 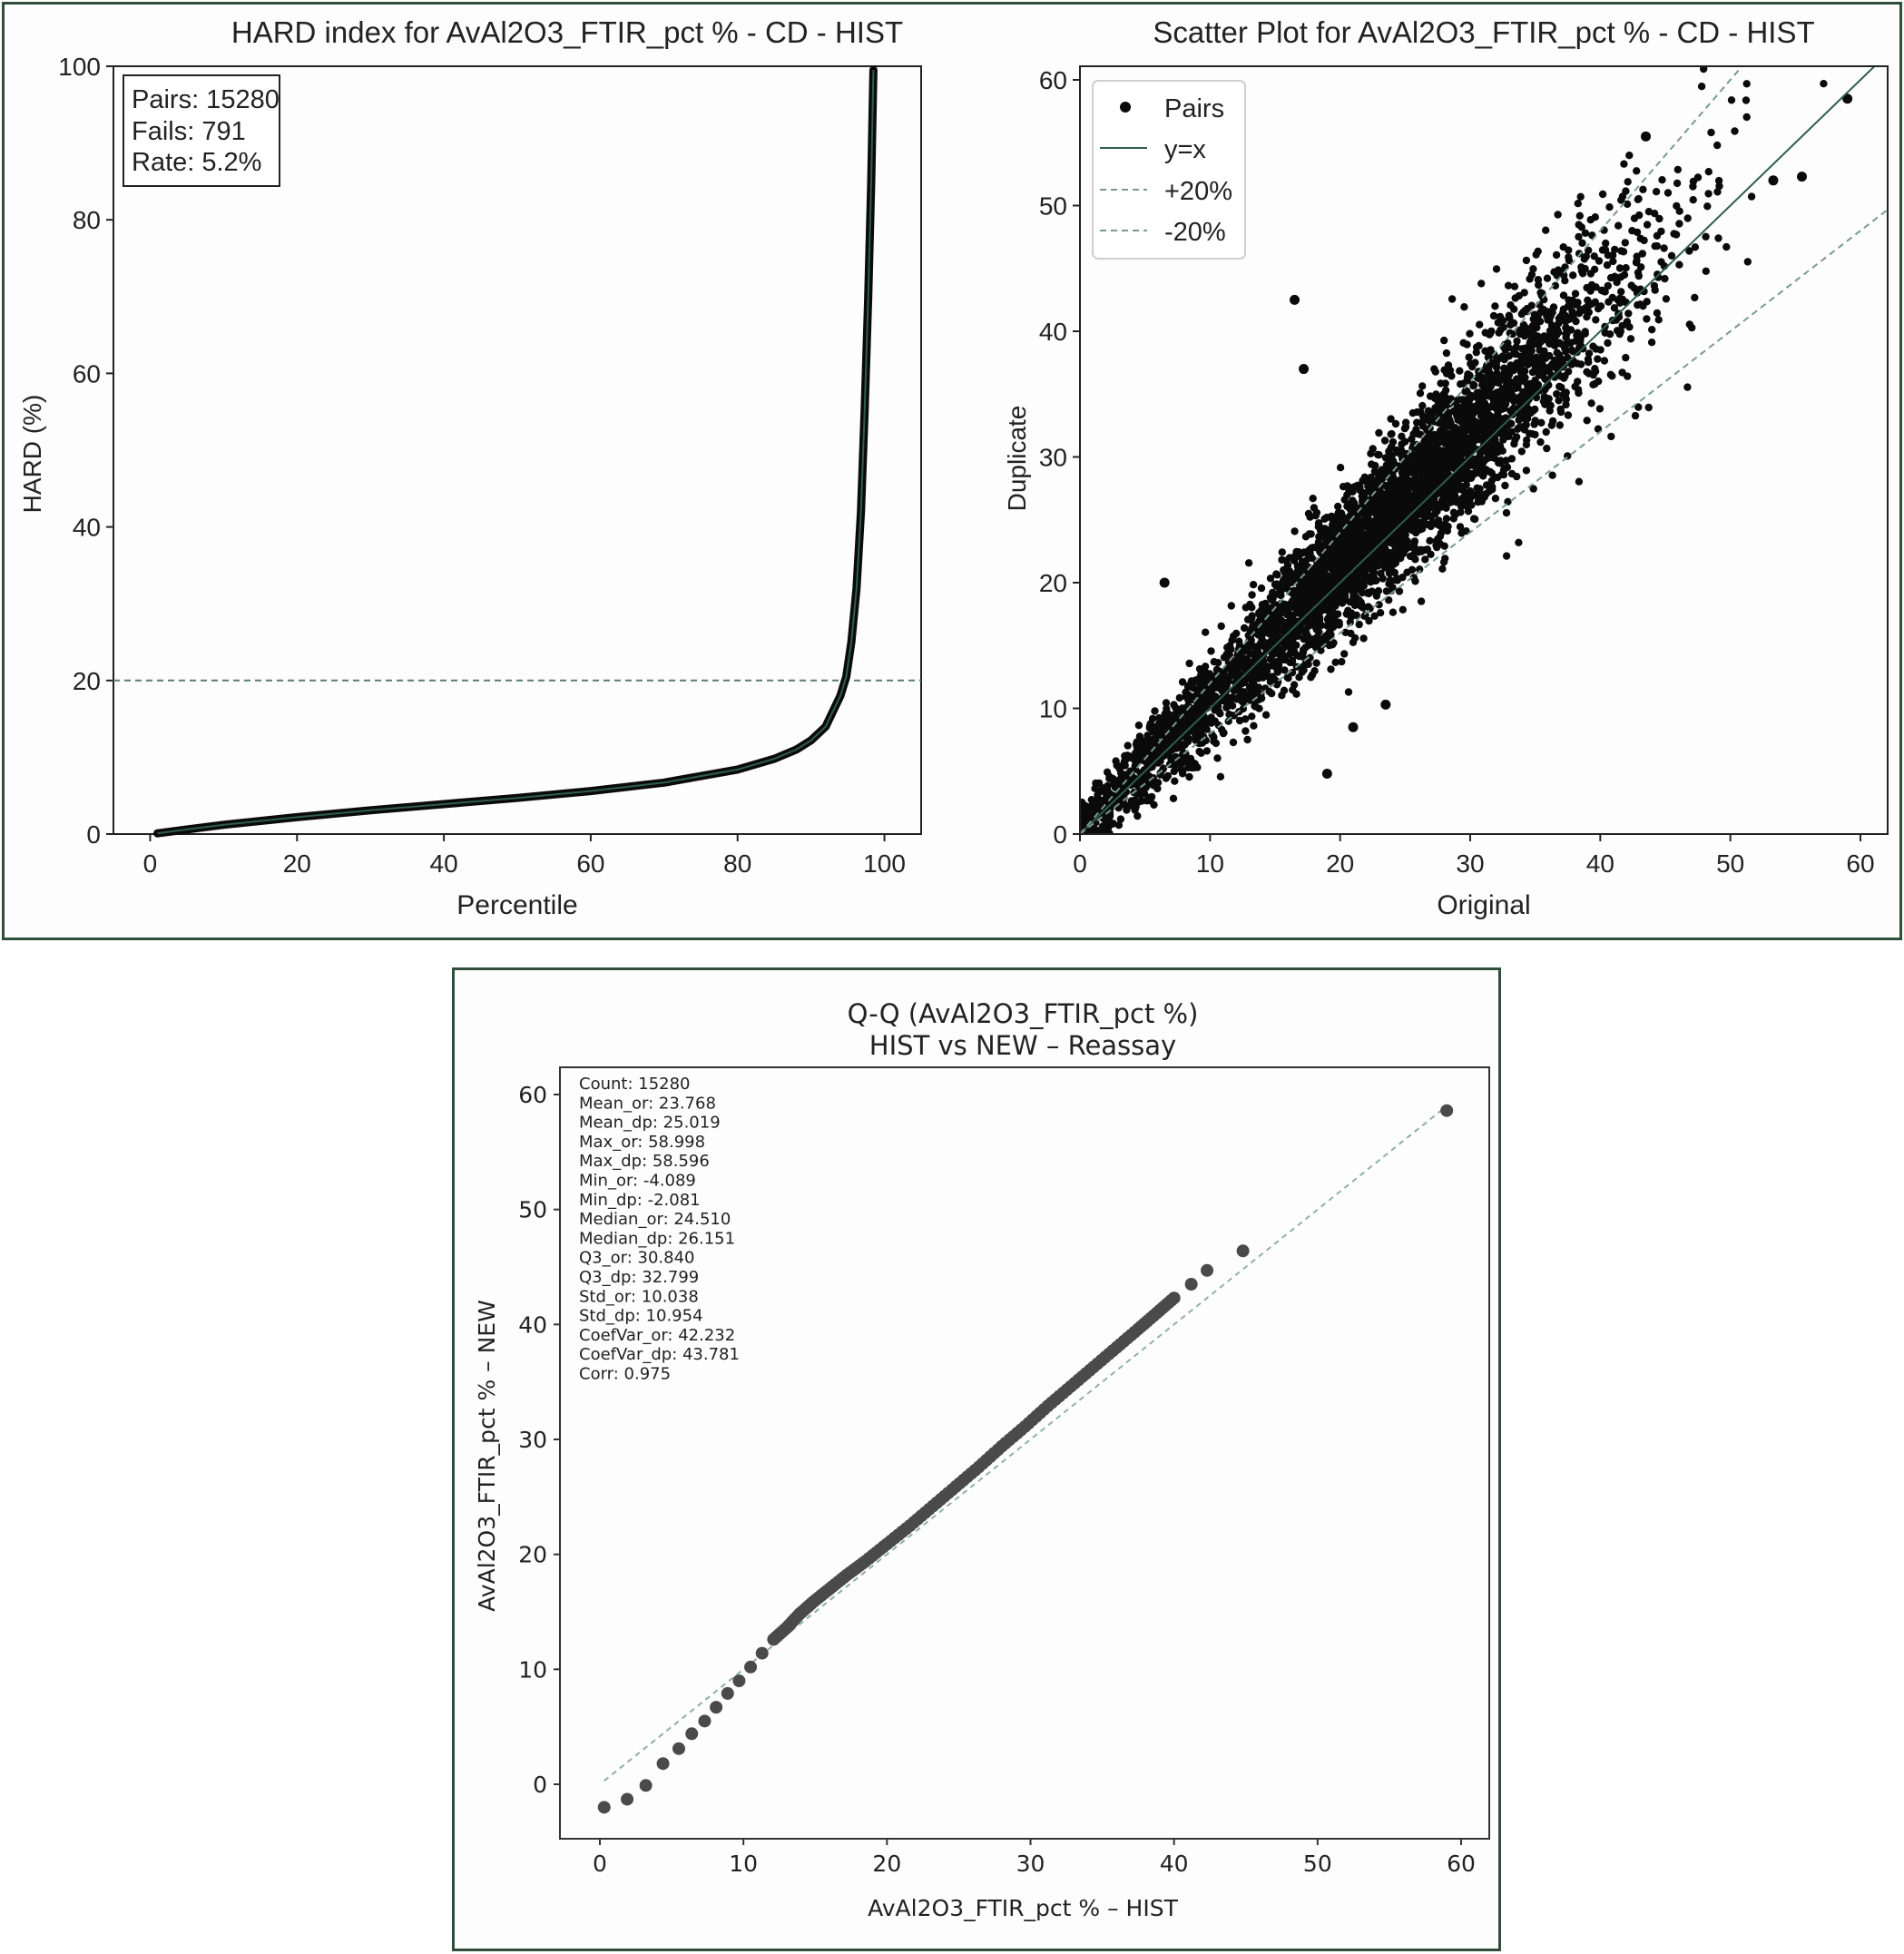 What do you see at coordinates (1470, 863) in the screenshot?
I see `scatter-x-tick-label: 30` at bounding box center [1470, 863].